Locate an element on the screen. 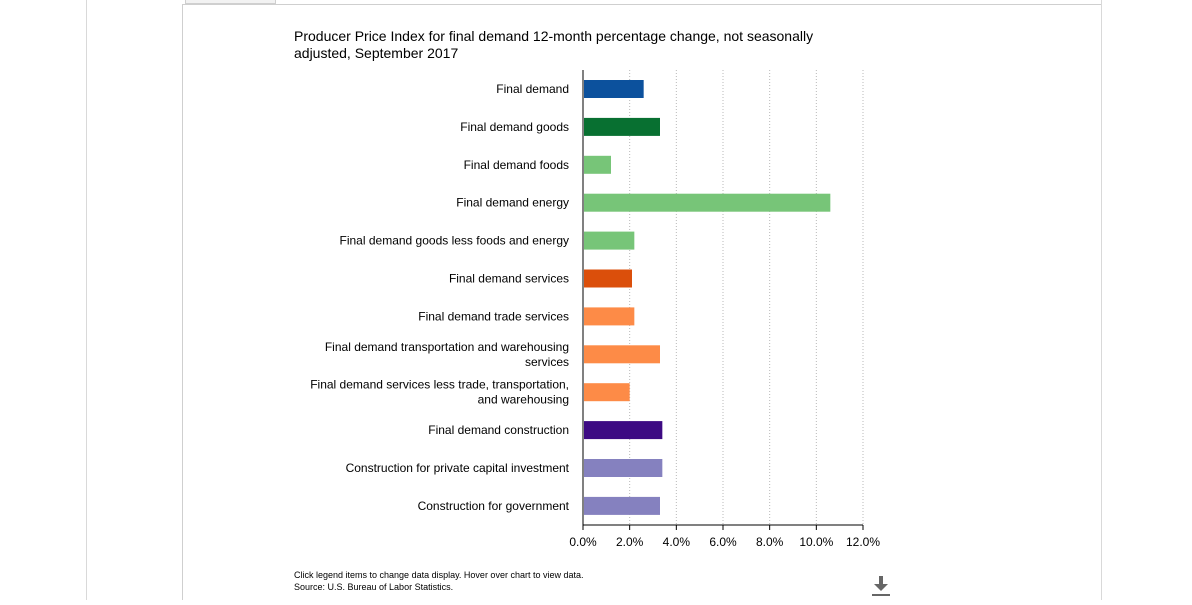  tab-stub is located at coordinates (230, 2).